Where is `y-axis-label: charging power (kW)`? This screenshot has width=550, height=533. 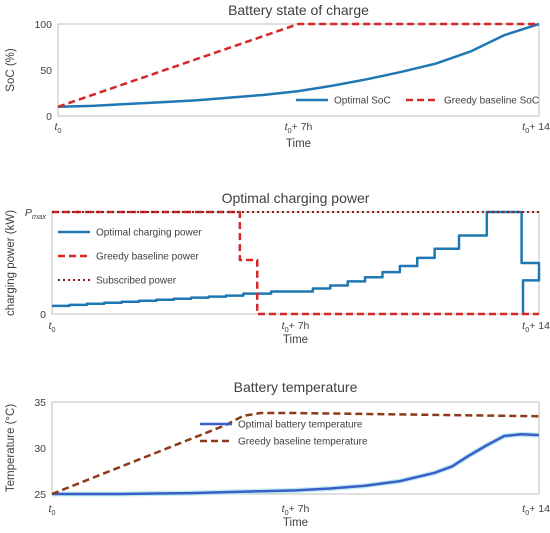
y-axis-label: charging power (kW) is located at coordinates (11, 263).